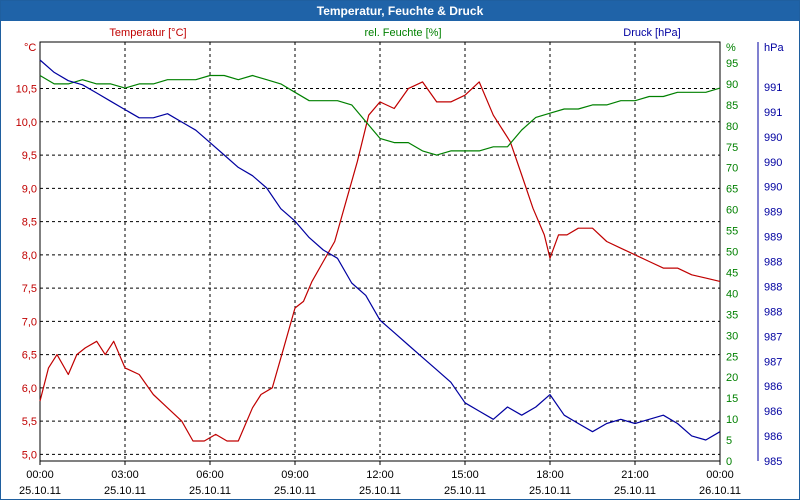 This screenshot has height=500, width=800. Describe the element at coordinates (732, 169) in the screenshot. I see `y-tick-humidity: 70` at that location.